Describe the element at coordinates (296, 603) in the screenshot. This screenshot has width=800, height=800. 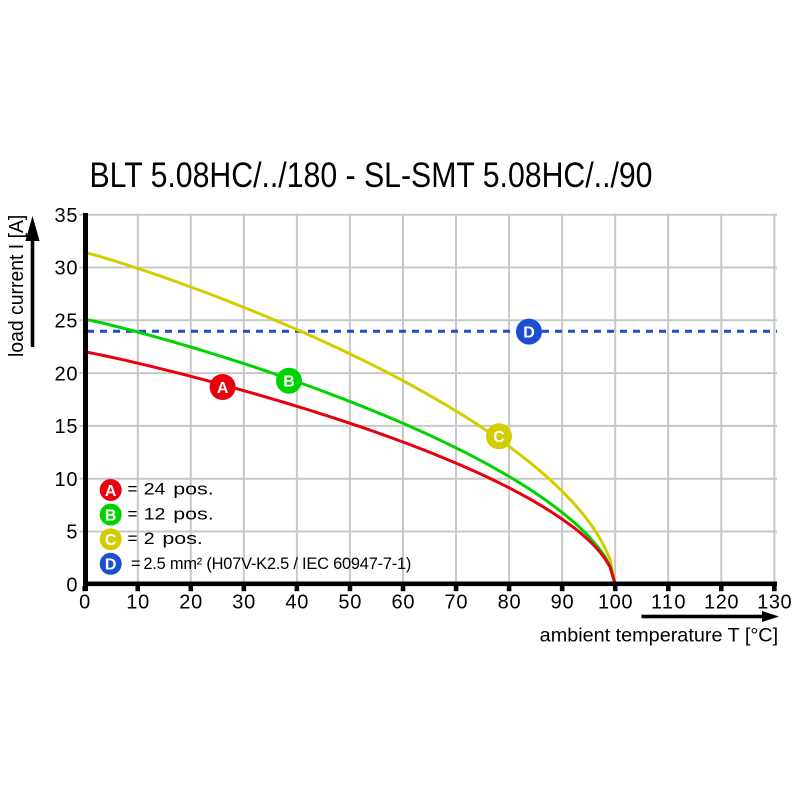
I see `svg-text: 40` at that location.